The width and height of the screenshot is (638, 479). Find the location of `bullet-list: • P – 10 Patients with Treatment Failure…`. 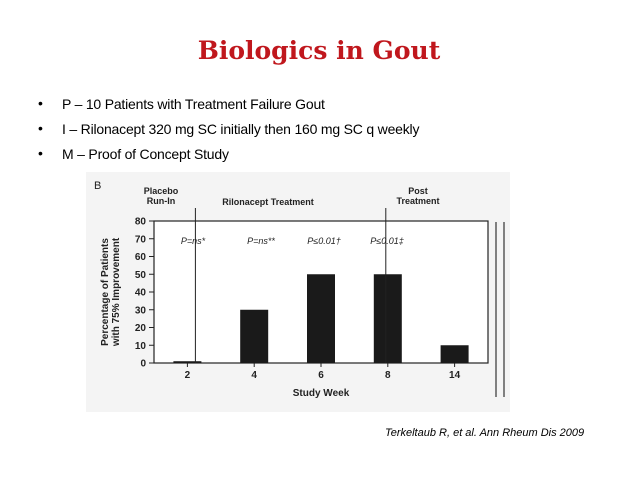

bullet-list: • P – 10 Patients with Treatment Failure… is located at coordinates (229, 133).